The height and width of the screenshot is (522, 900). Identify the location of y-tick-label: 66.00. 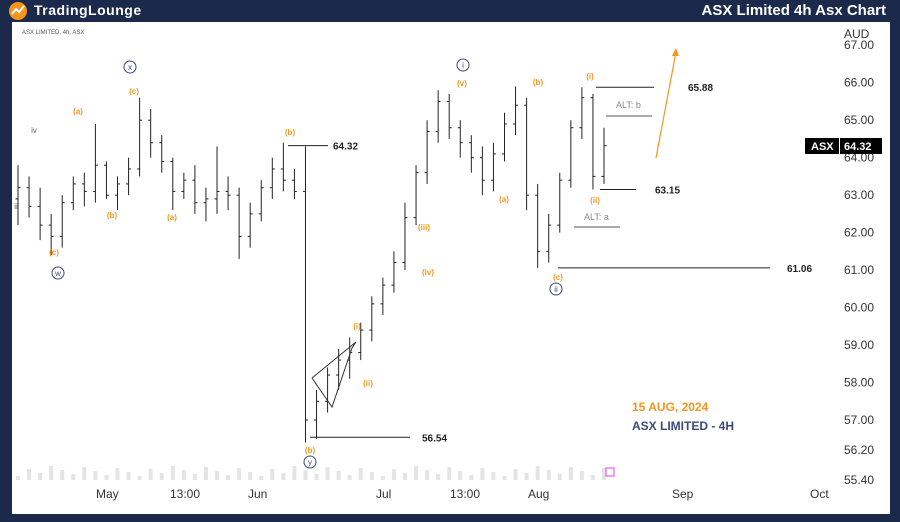
(859, 83).